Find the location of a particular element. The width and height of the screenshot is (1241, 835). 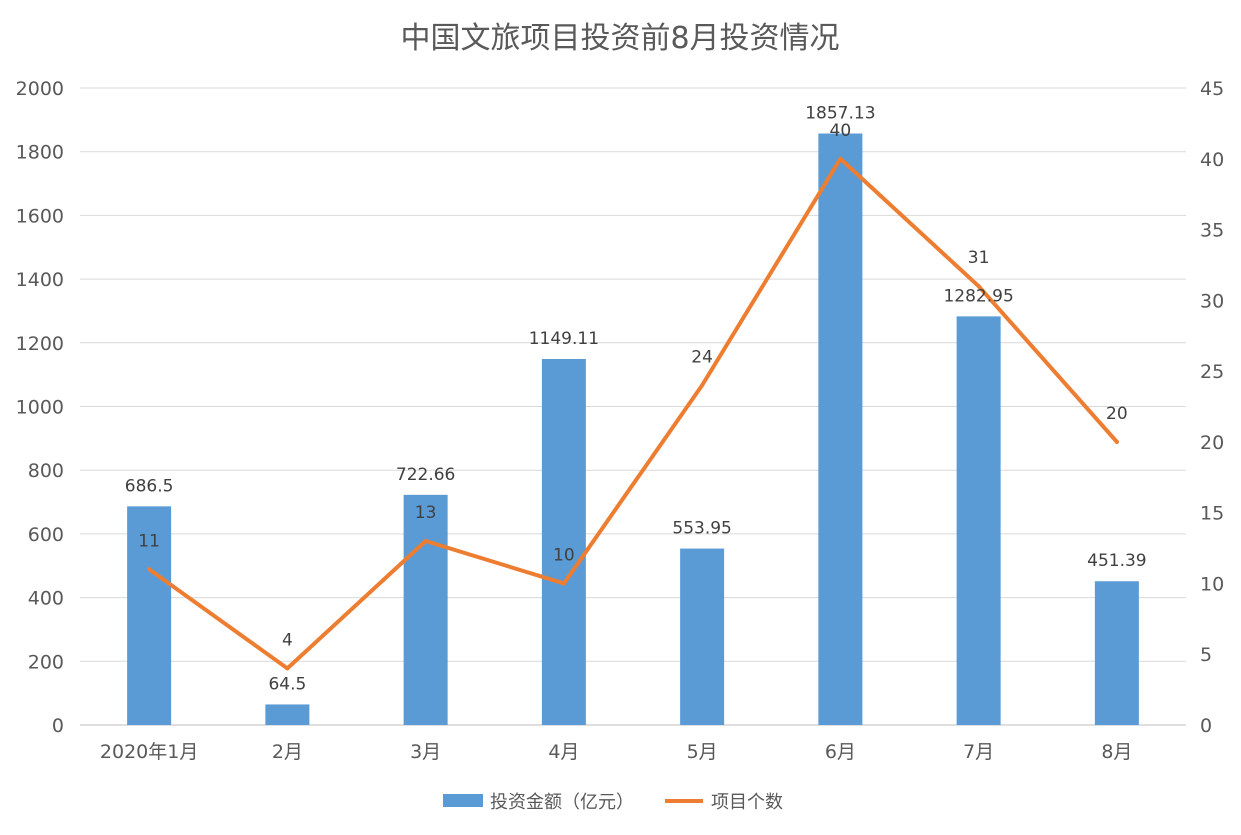

left-tick-label: 0 is located at coordinates (58, 726).